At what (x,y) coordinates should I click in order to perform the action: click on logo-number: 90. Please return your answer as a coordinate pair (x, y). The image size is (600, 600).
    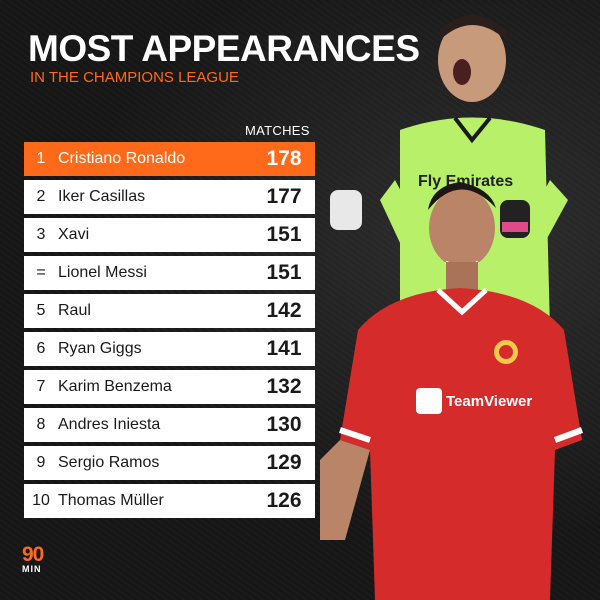
    Looking at the image, I should click on (33, 554).